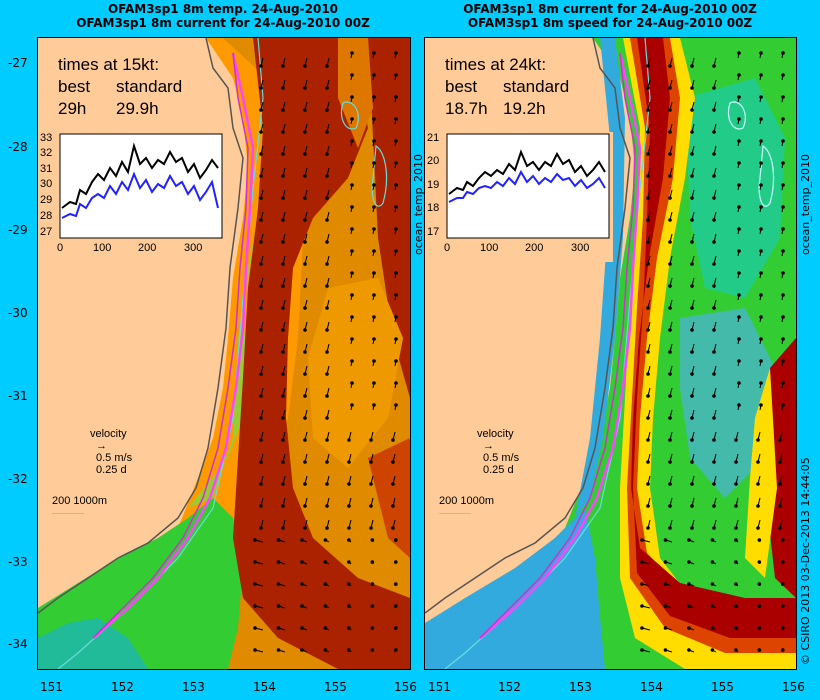  Describe the element at coordinates (534, 248) in the screenshot. I see `inset-x-tick: 200` at that location.